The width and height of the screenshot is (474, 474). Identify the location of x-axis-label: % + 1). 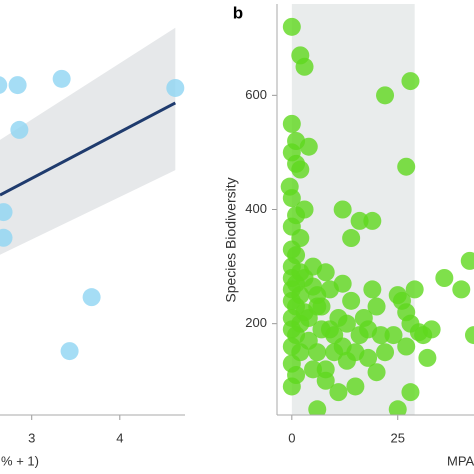
(20, 460).